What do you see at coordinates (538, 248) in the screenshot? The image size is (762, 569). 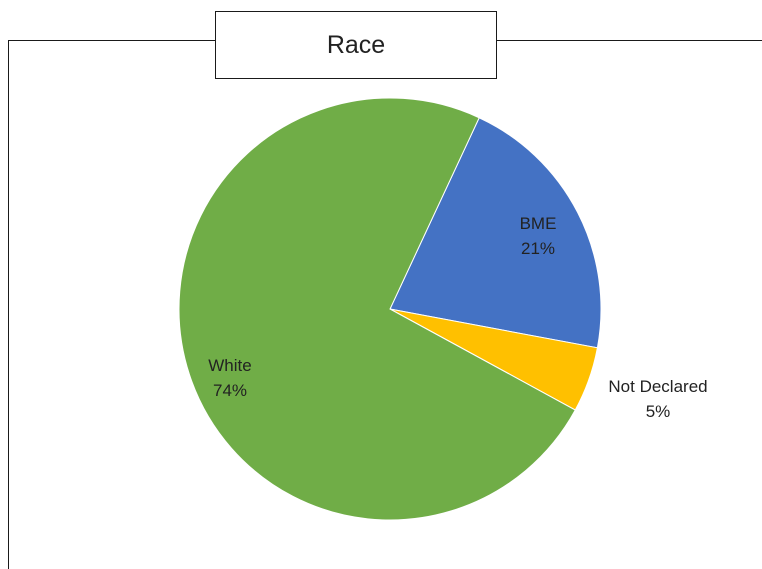 I see `slice-percent-bme: 21%` at bounding box center [538, 248].